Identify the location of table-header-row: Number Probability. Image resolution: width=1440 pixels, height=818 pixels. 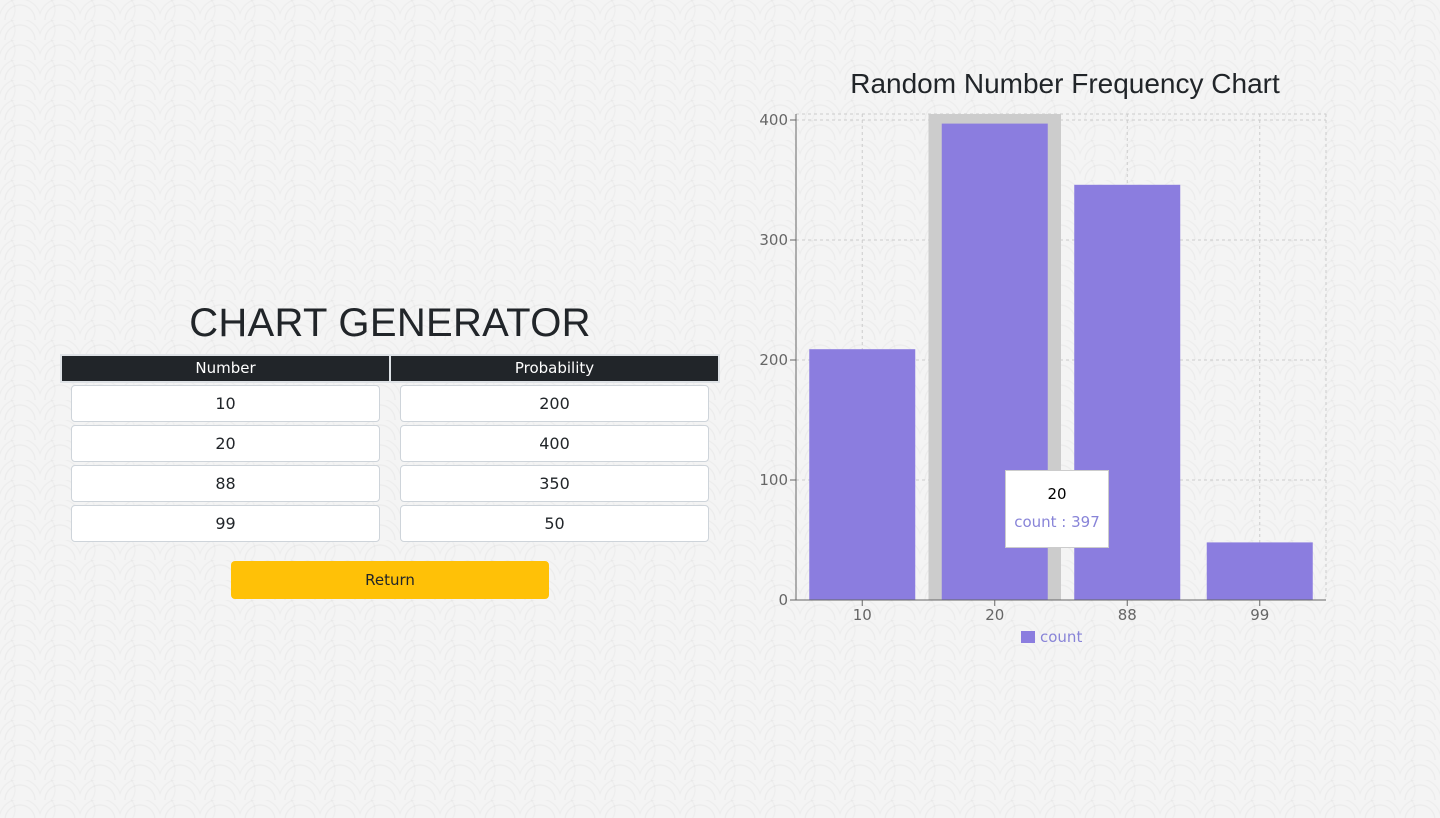
(390, 368).